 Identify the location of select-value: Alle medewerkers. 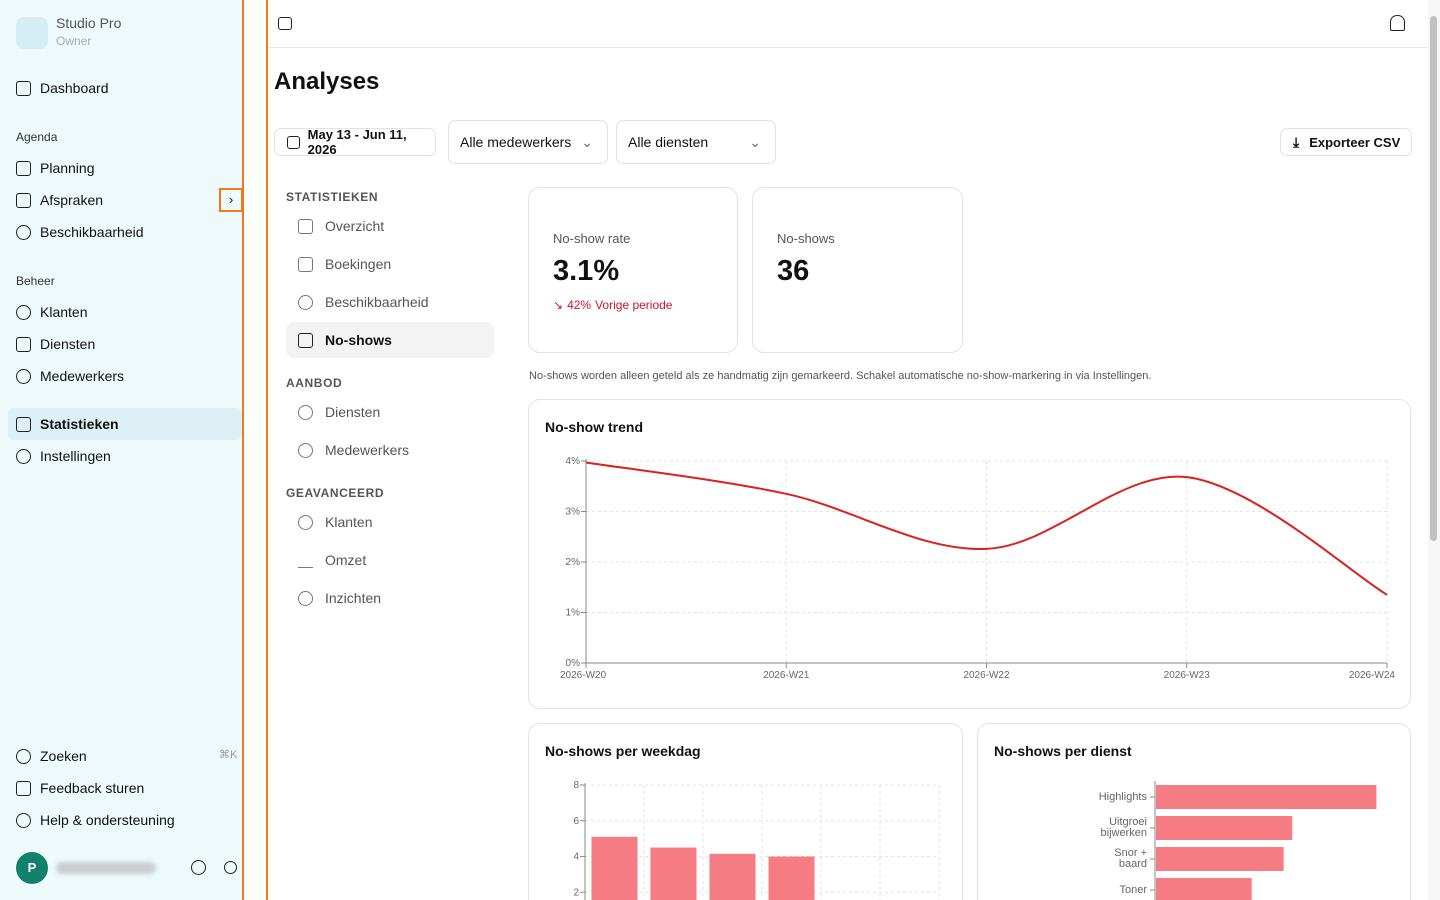
(516, 142).